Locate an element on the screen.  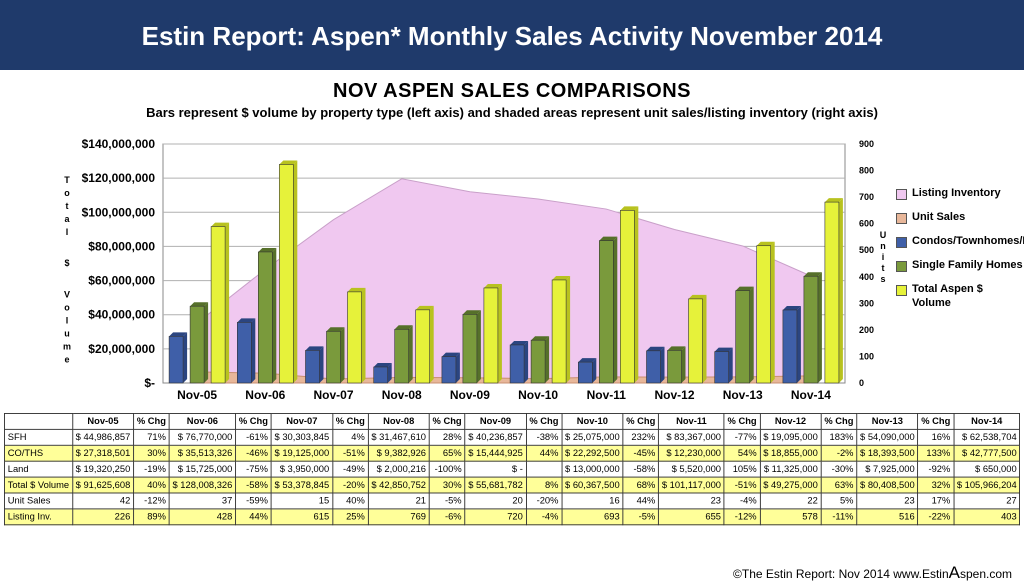
table-cell: $ 42,850,752 is located at coordinates (398, 485).